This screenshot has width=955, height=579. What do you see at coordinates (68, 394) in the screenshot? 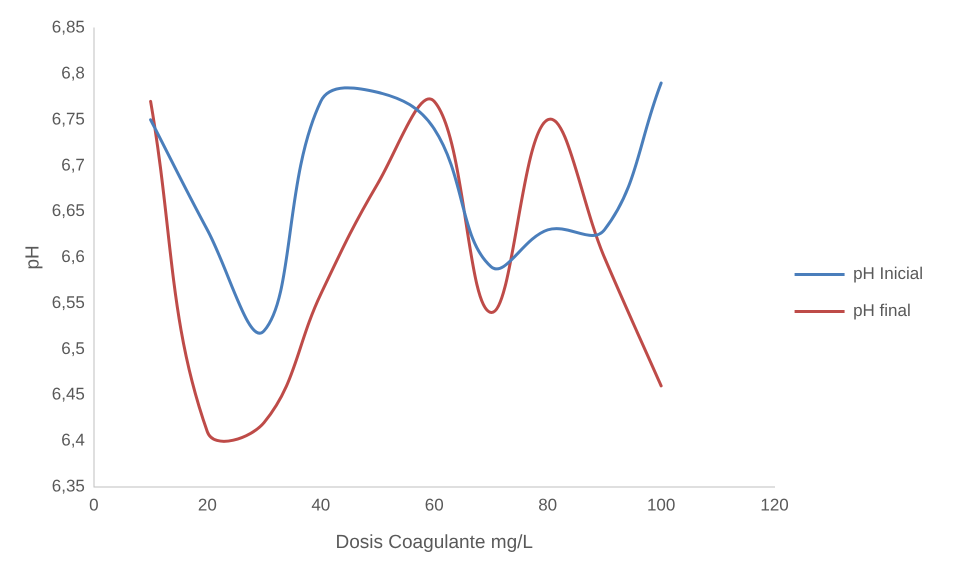
I see `y-tick-label: 6,45` at bounding box center [68, 394].